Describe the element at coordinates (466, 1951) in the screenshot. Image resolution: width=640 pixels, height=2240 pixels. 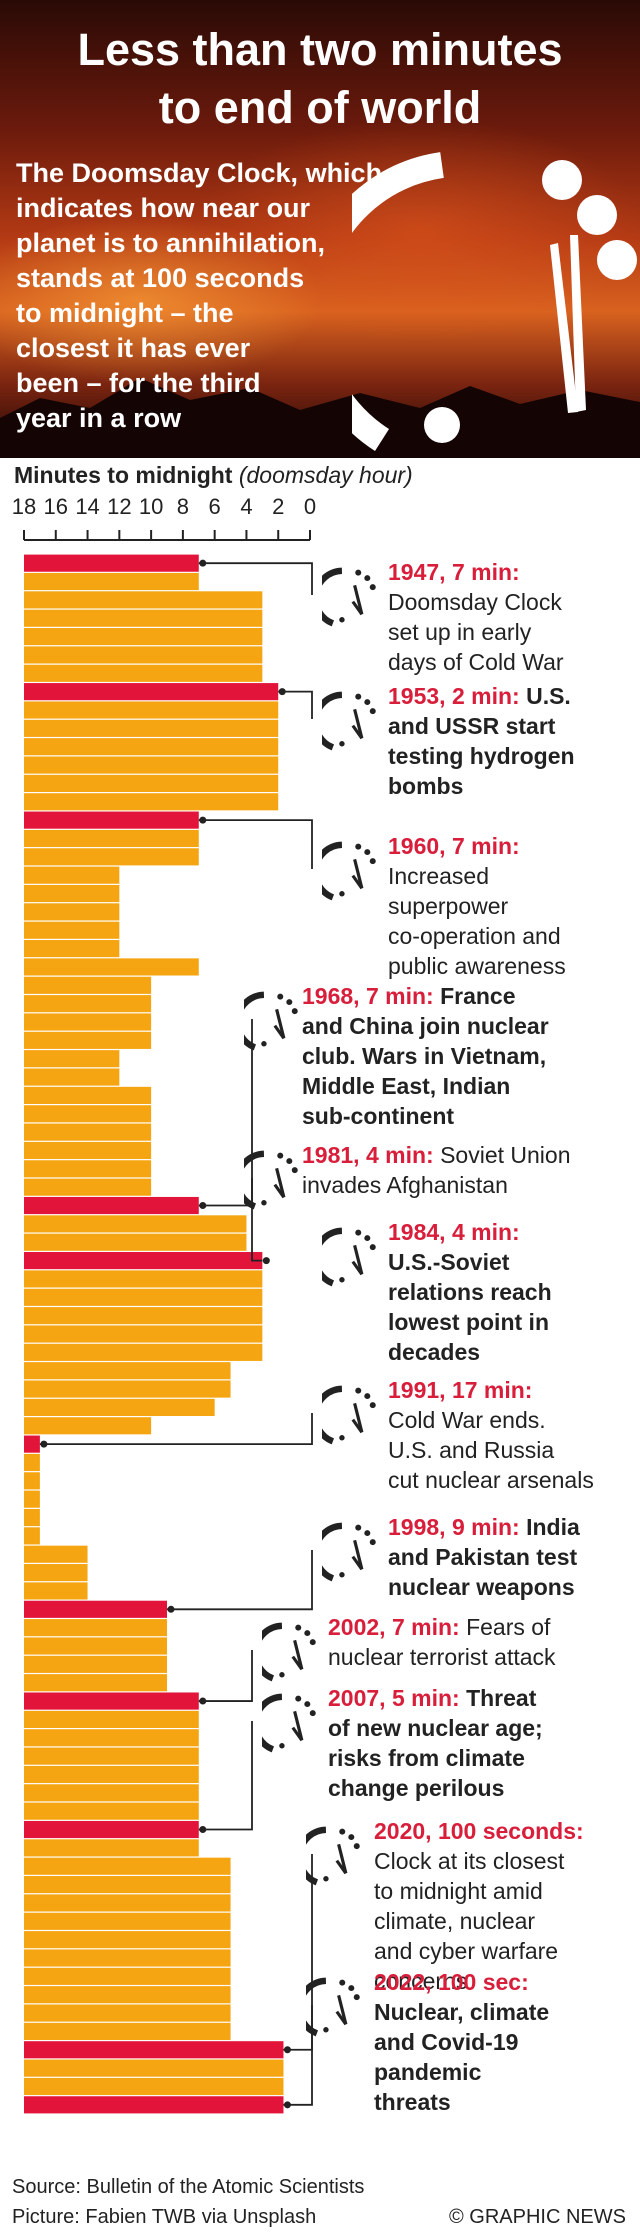
I see `annotation-line: and cyber warfare` at that location.